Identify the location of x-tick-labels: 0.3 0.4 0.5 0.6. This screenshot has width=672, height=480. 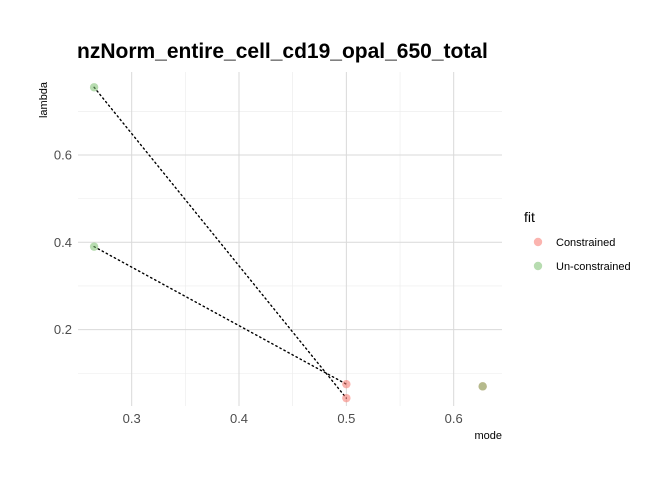
(293, 418).